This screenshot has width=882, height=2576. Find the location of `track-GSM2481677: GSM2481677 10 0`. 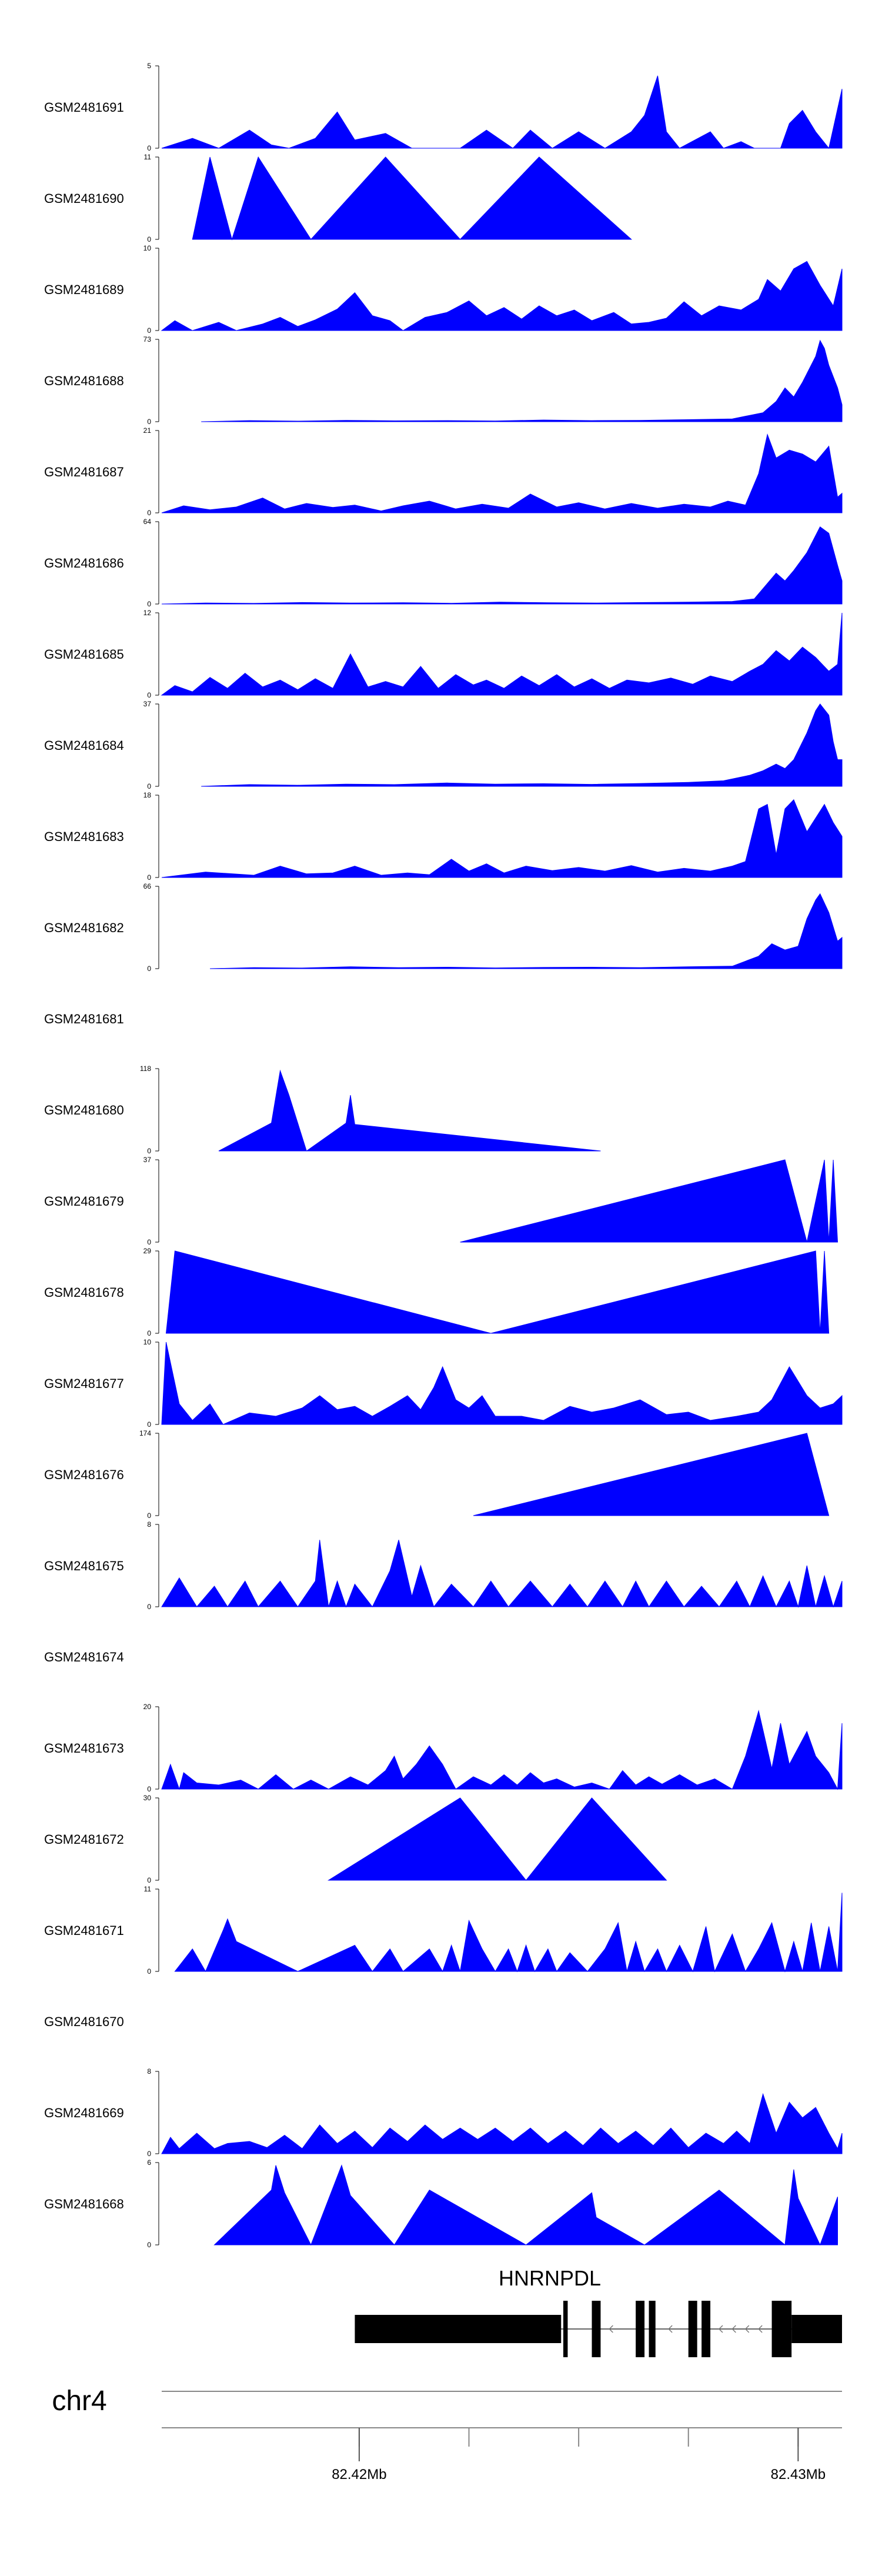

track-GSM2481677: GSM2481677 10 0 is located at coordinates (443, 1383).